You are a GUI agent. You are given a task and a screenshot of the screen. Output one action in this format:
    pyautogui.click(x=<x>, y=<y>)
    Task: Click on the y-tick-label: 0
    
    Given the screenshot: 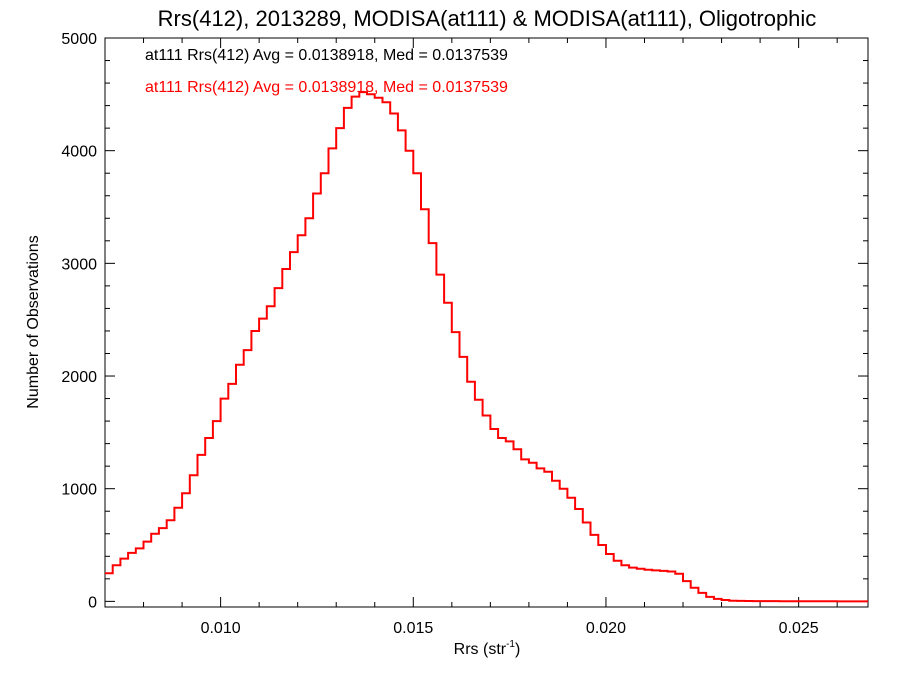 What is the action you would take?
    pyautogui.click(x=92, y=602)
    